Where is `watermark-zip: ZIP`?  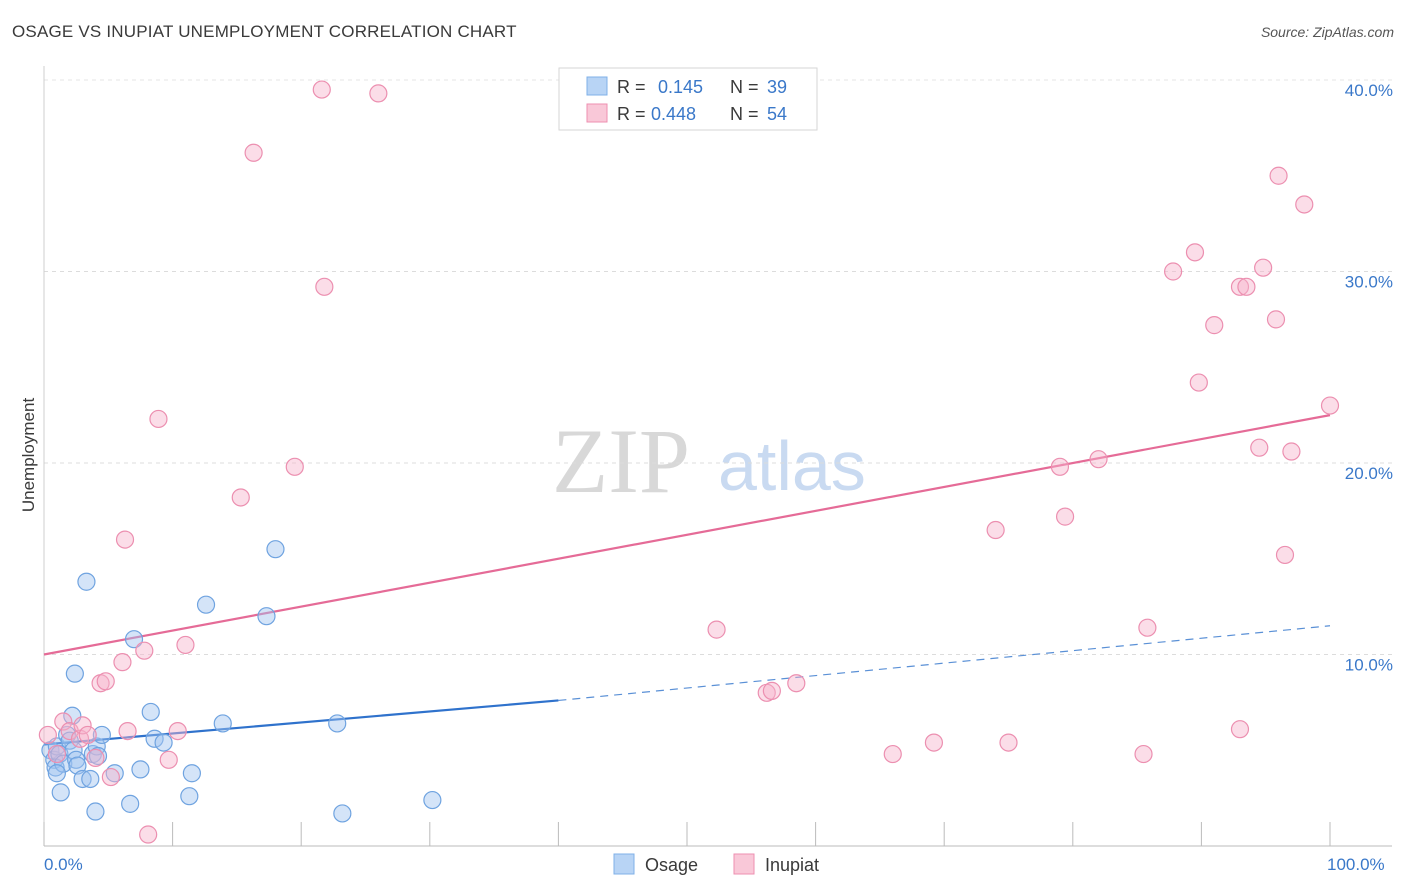 watermark-zip: ZIP is located at coordinates (621, 461).